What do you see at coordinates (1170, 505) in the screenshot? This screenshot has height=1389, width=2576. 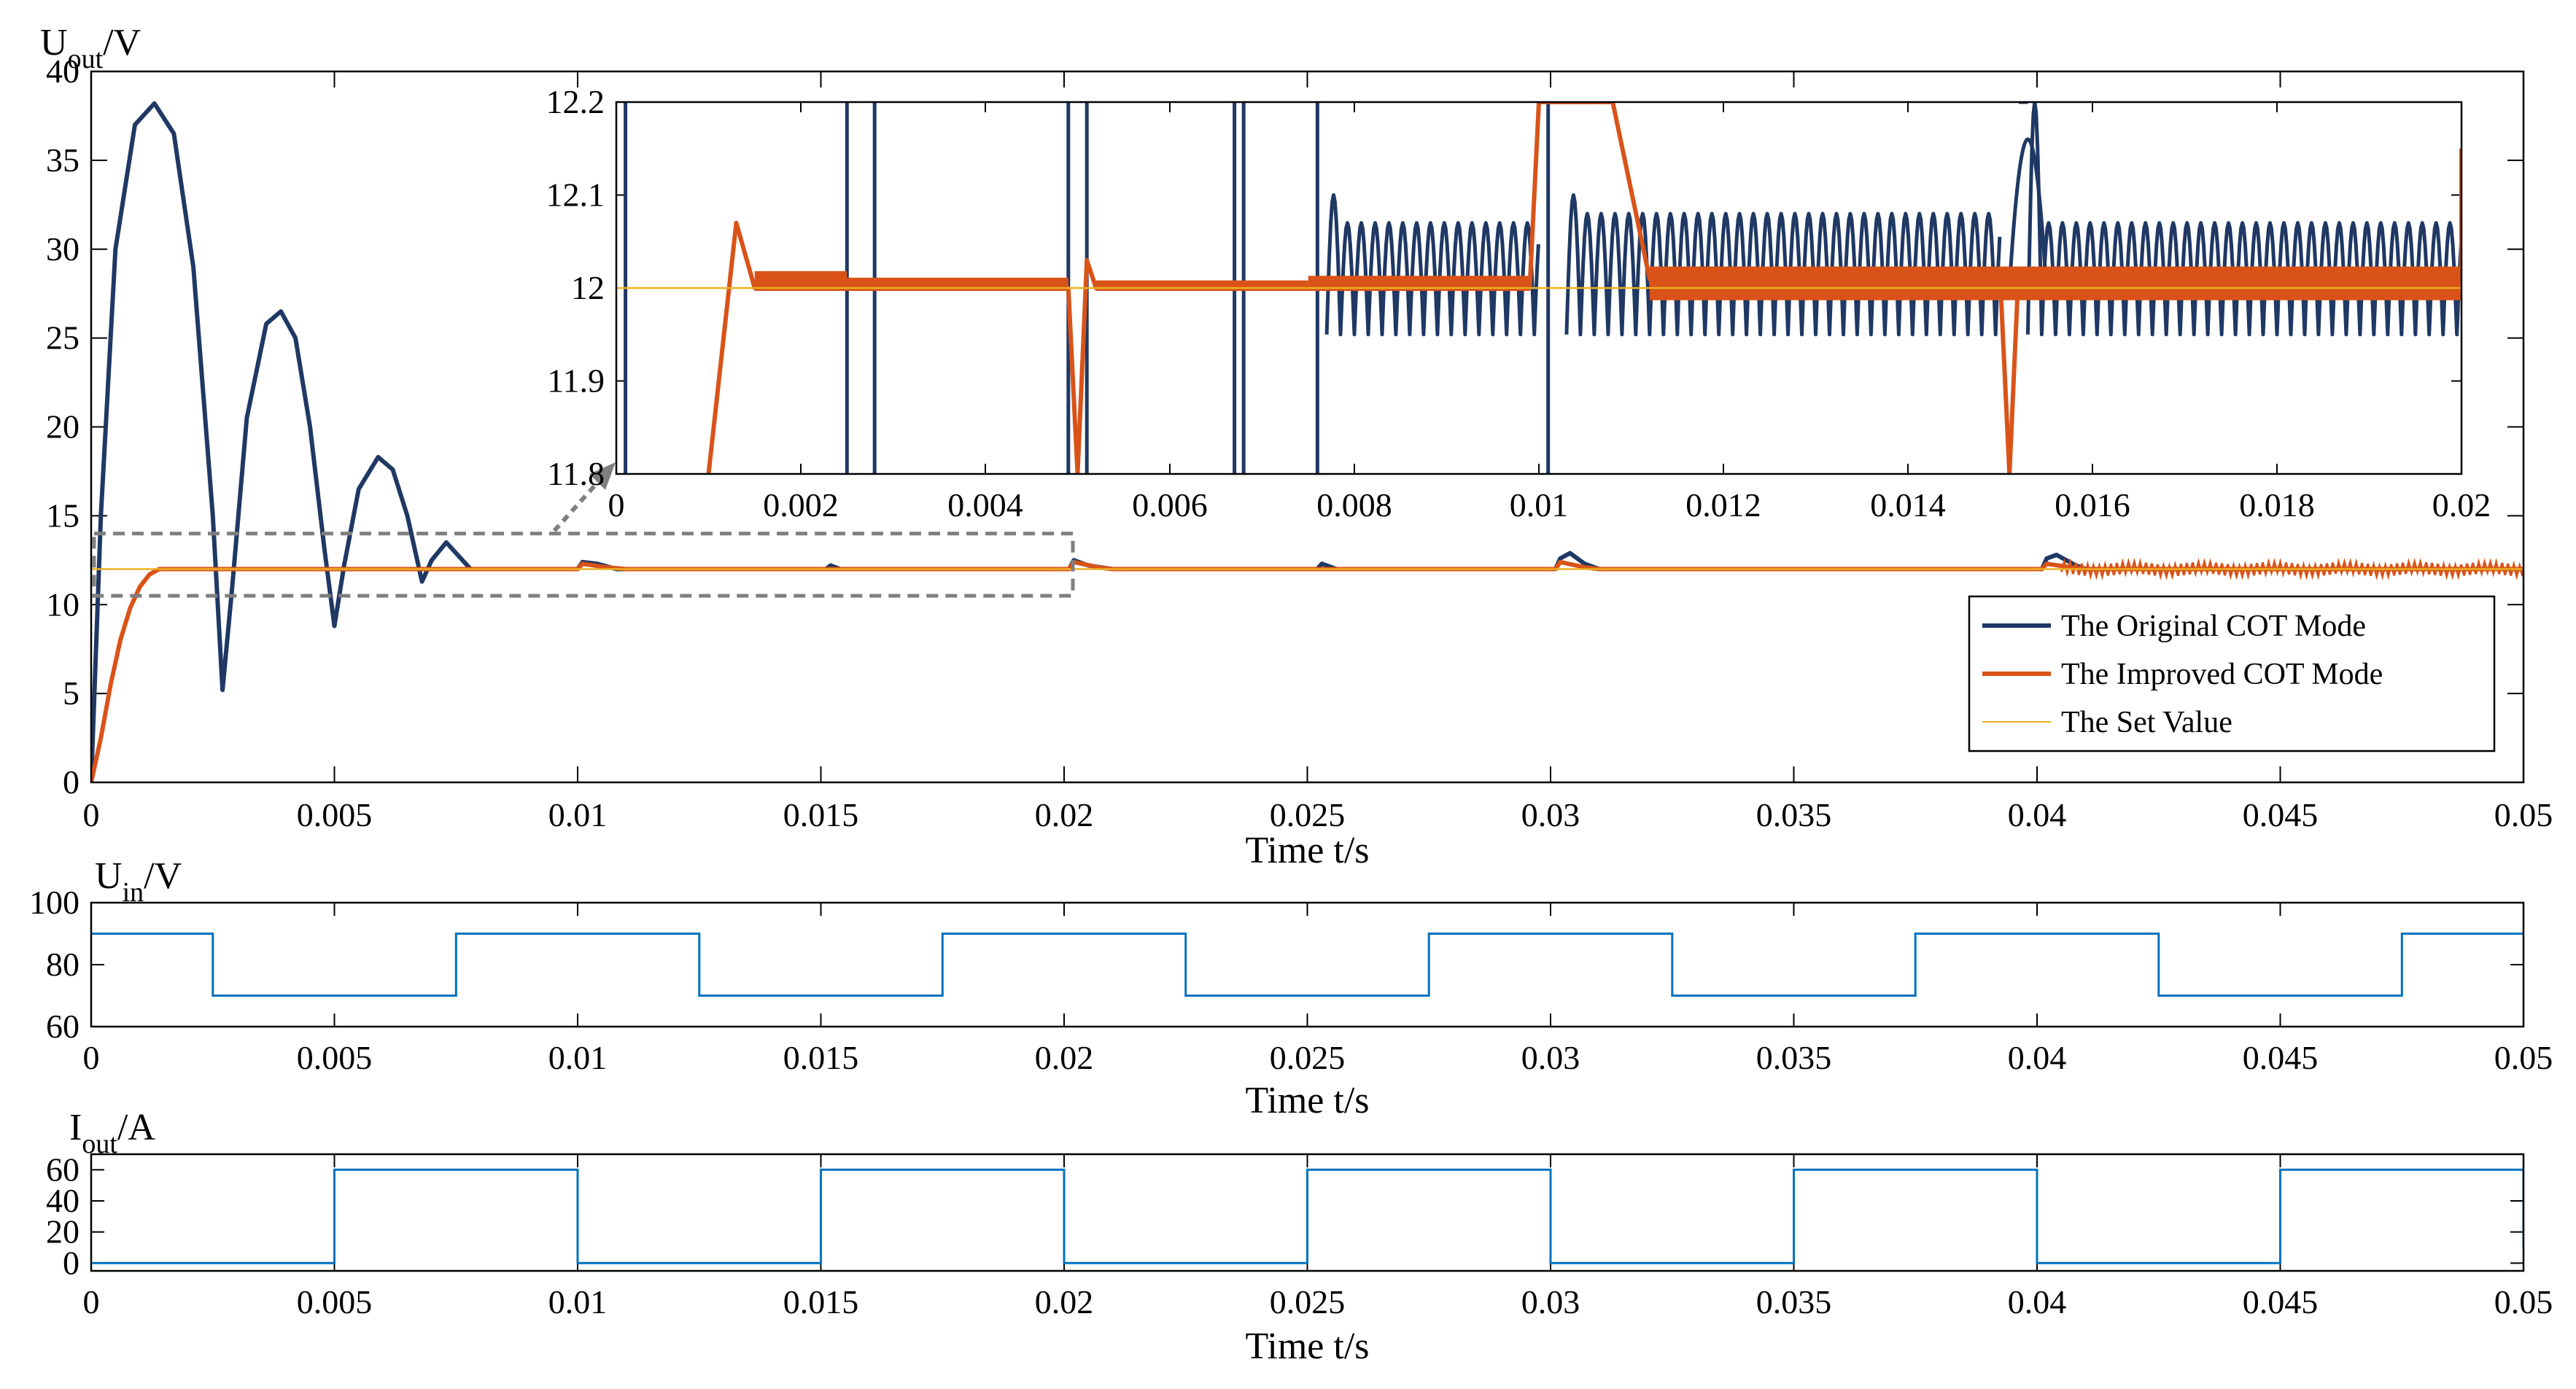 I see `x-tick-label: 0.006` at bounding box center [1170, 505].